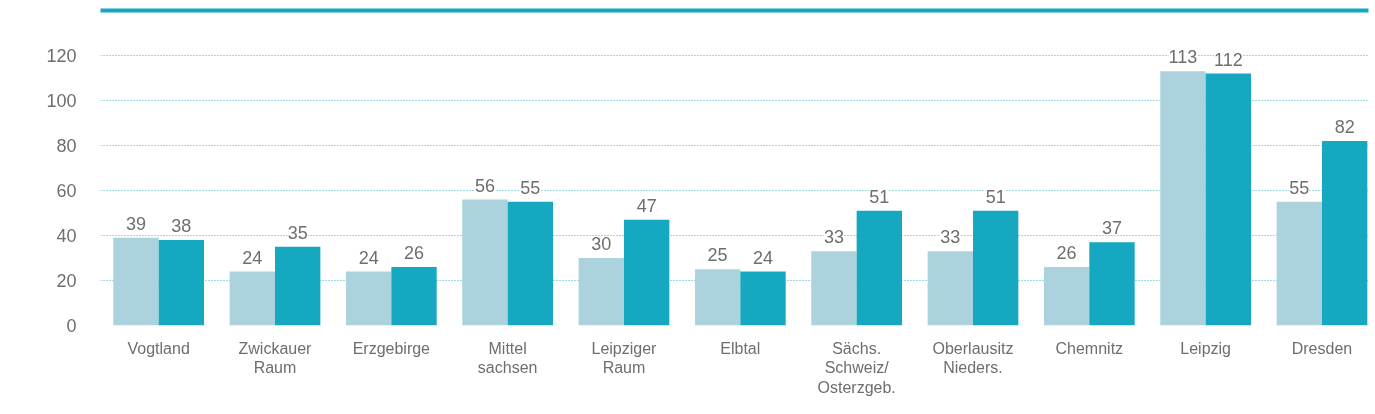 This screenshot has height=414, width=1375. I want to click on data-label: 35, so click(297, 232).